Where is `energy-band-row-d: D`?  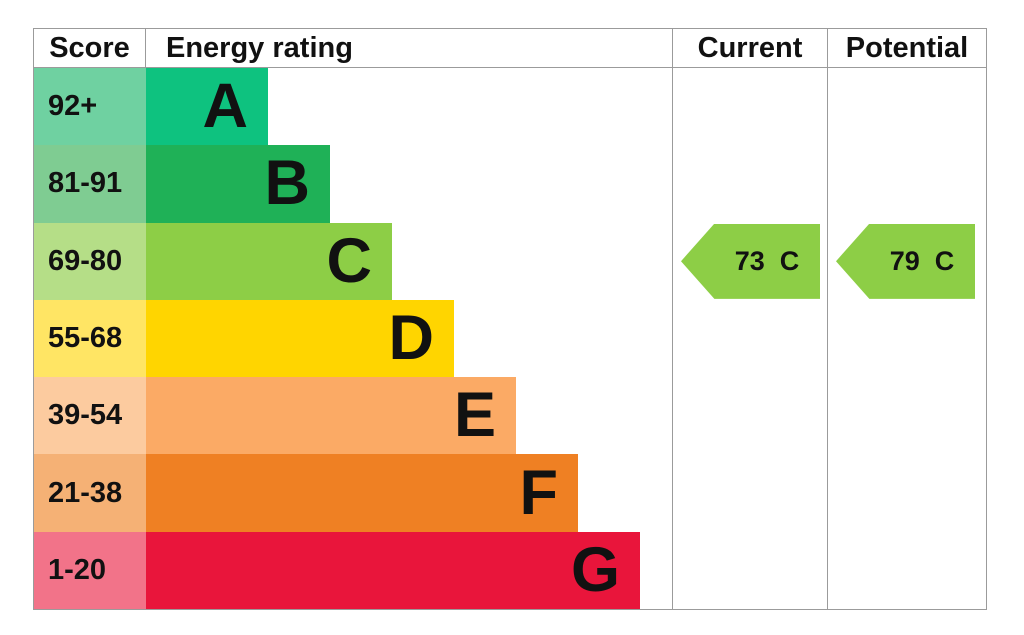 energy-band-row-d: D is located at coordinates (409, 338).